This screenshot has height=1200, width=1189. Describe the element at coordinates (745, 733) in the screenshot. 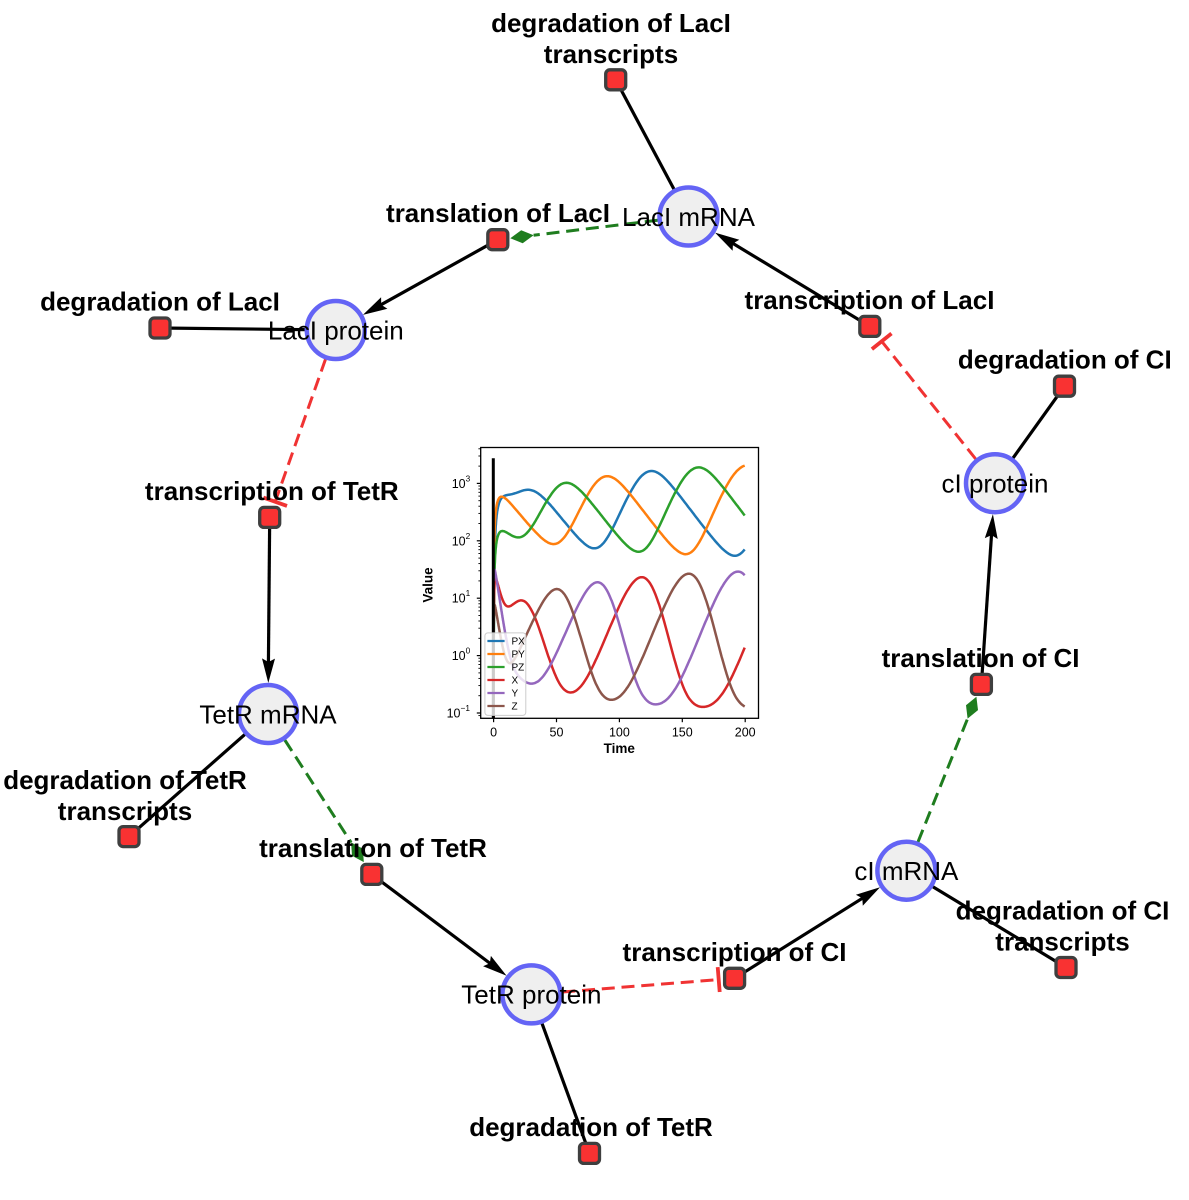

I see `svg-text: 200` at that location.